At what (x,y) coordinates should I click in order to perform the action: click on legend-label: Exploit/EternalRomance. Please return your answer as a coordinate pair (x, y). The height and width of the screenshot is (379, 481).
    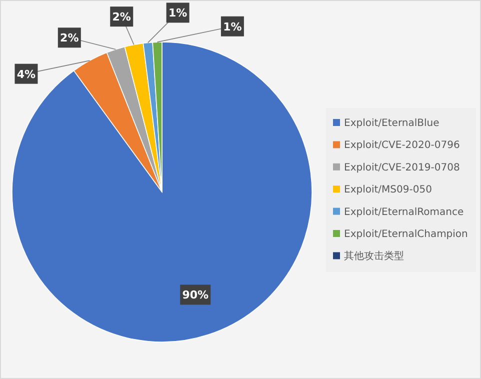
    Looking at the image, I should click on (404, 212).